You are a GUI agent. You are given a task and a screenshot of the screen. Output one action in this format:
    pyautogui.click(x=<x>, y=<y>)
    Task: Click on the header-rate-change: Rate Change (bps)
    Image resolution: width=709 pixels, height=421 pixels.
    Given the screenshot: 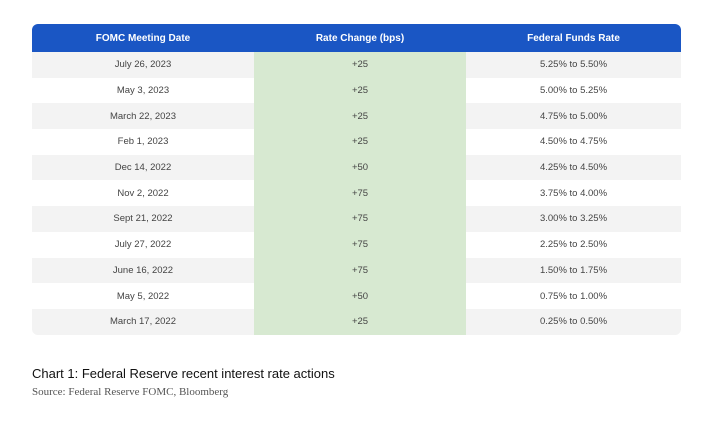 What is the action you would take?
    pyautogui.click(x=360, y=38)
    